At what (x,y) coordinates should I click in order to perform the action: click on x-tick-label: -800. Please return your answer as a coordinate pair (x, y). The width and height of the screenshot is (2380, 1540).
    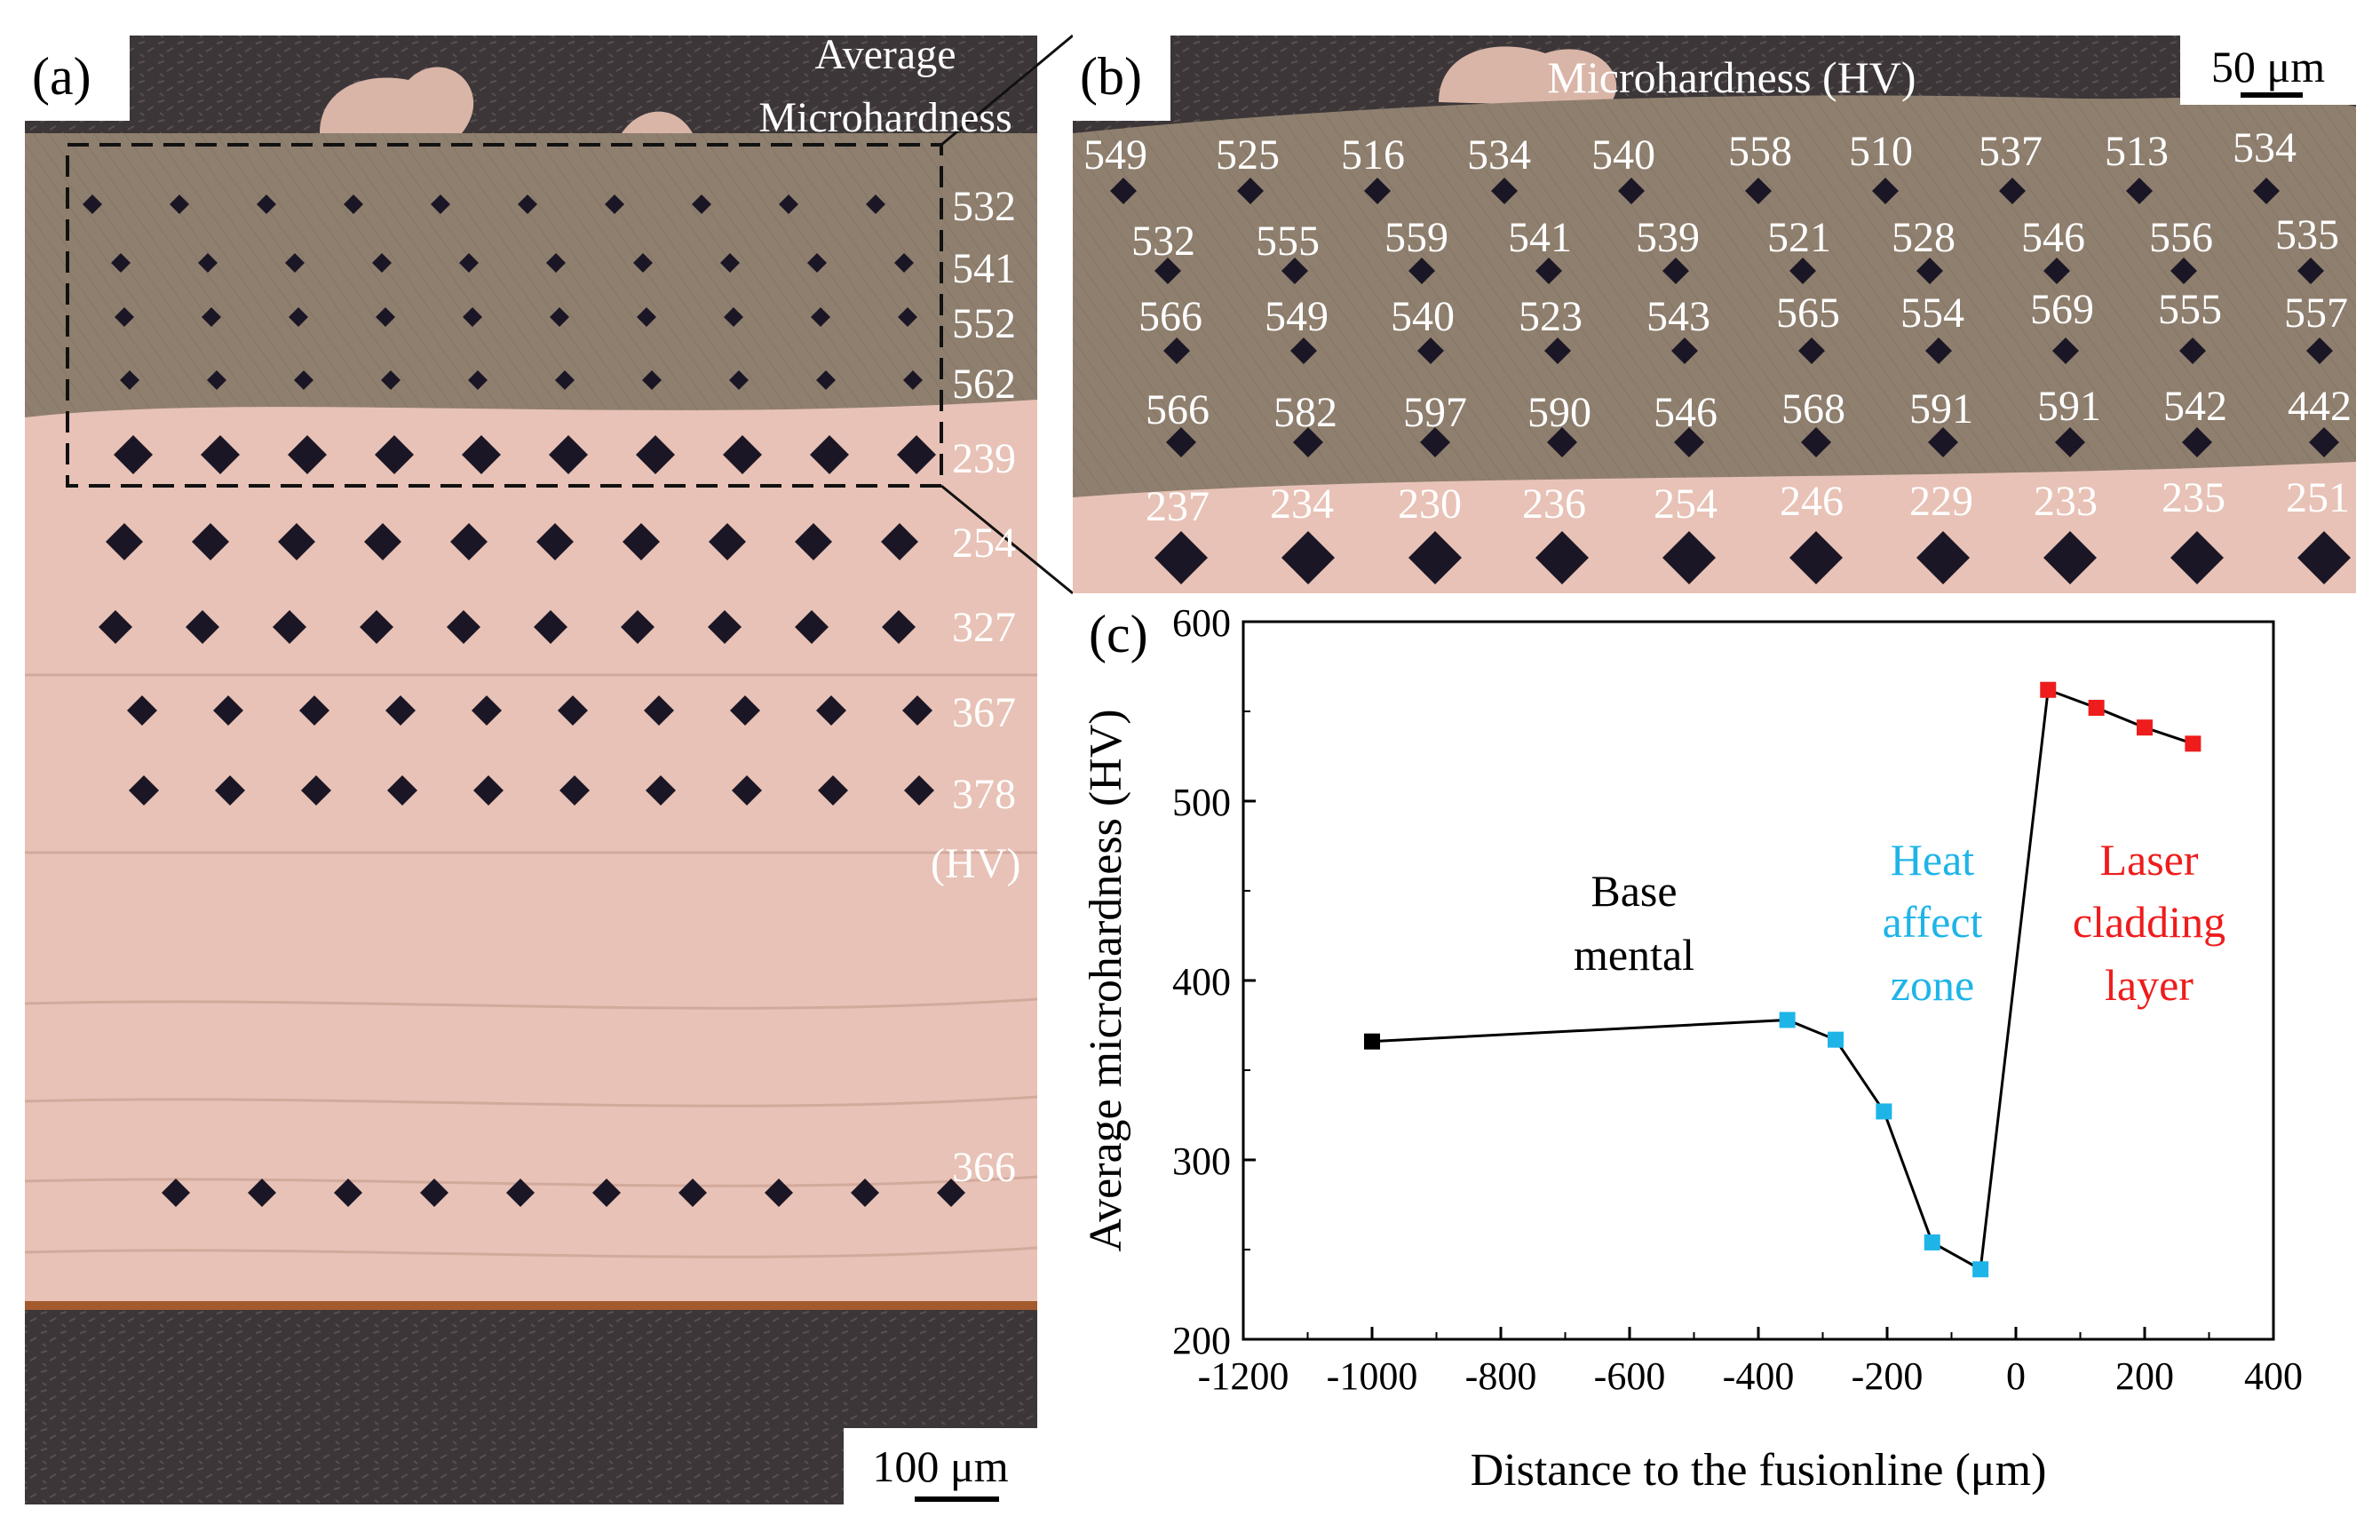
    Looking at the image, I should click on (1501, 1376).